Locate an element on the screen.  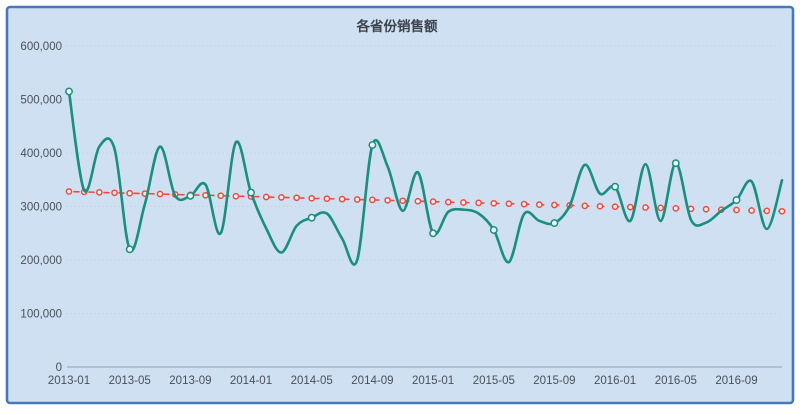
y-tick-label: 0 is located at coordinates (59, 368).